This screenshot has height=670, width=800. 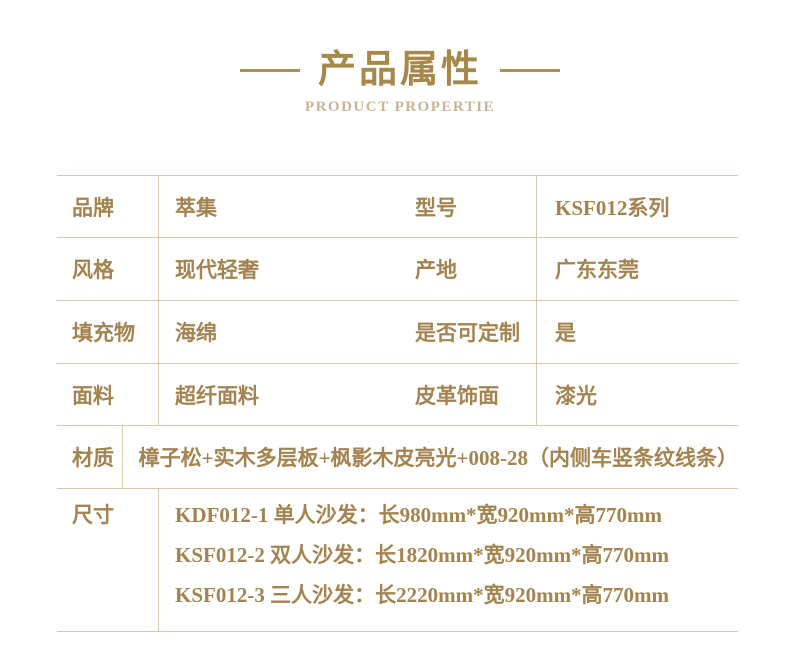 I want to click on attr-value-leather-finish: 漆光, so click(x=576, y=395).